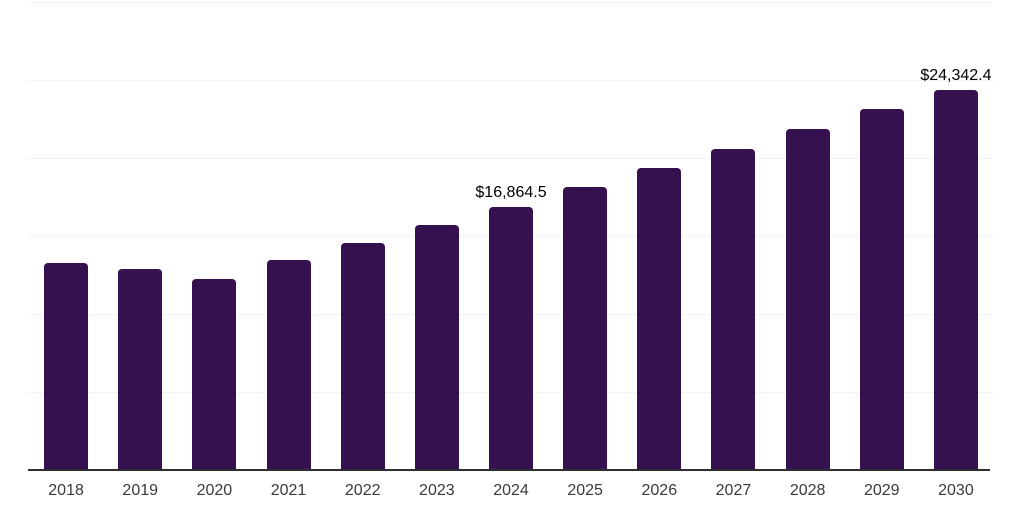  Describe the element at coordinates (66, 236) in the screenshot. I see `bar-slot-2018` at that location.